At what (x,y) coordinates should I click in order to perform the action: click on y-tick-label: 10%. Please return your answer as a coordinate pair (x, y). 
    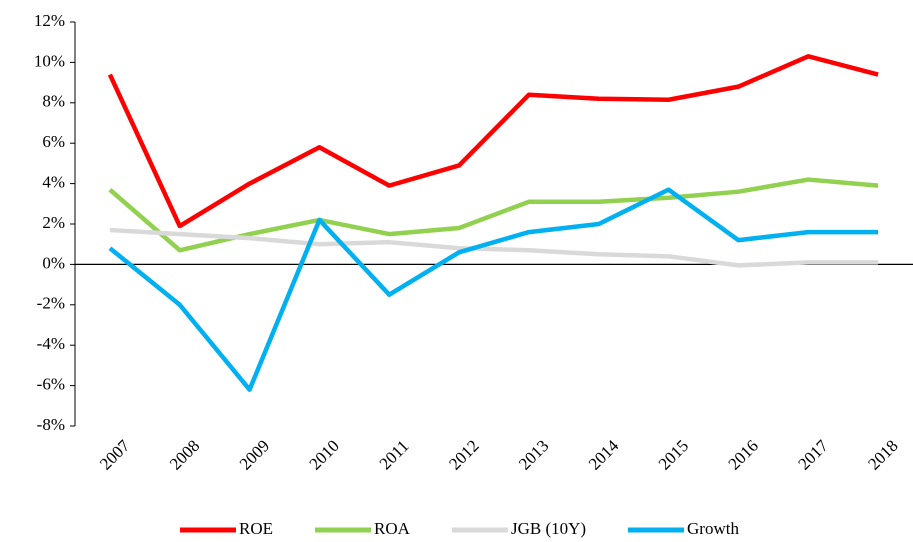
    Looking at the image, I should click on (49, 60).